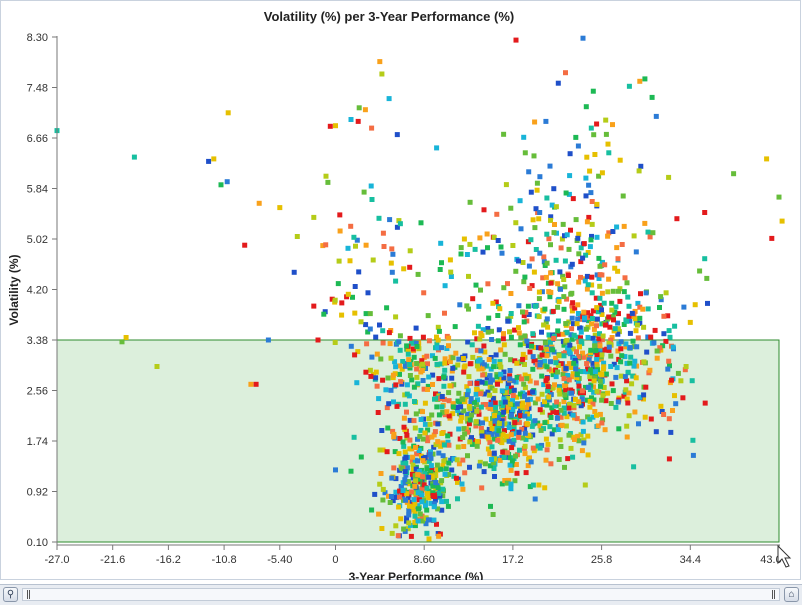  Describe the element at coordinates (773, 594) in the screenshot. I see `scroll-thumb-right` at that location.